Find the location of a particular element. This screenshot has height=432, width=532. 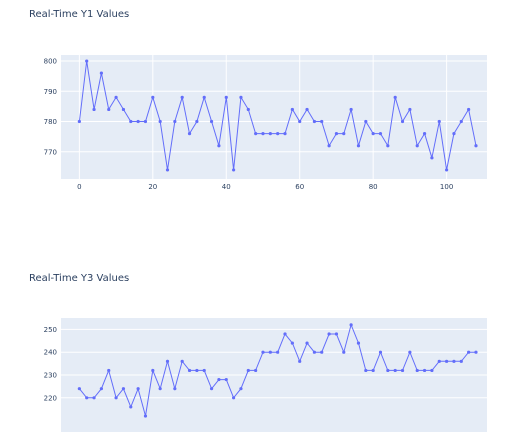

y-tick-label: 250 is located at coordinates (50, 330).